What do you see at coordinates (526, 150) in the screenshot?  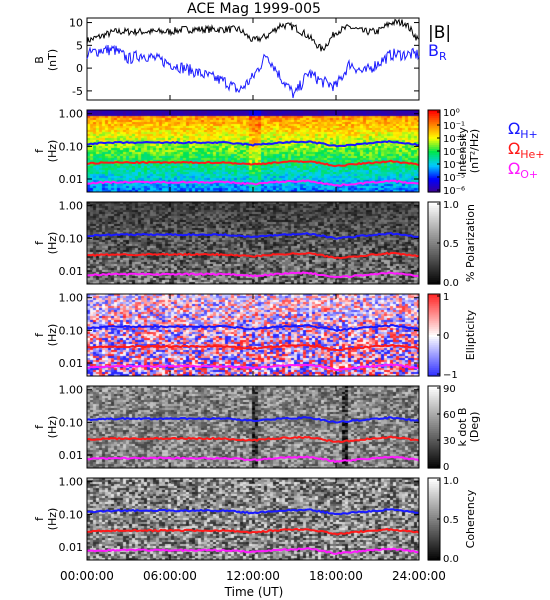 I see `legend-he: ΩHe+` at bounding box center [526, 150].